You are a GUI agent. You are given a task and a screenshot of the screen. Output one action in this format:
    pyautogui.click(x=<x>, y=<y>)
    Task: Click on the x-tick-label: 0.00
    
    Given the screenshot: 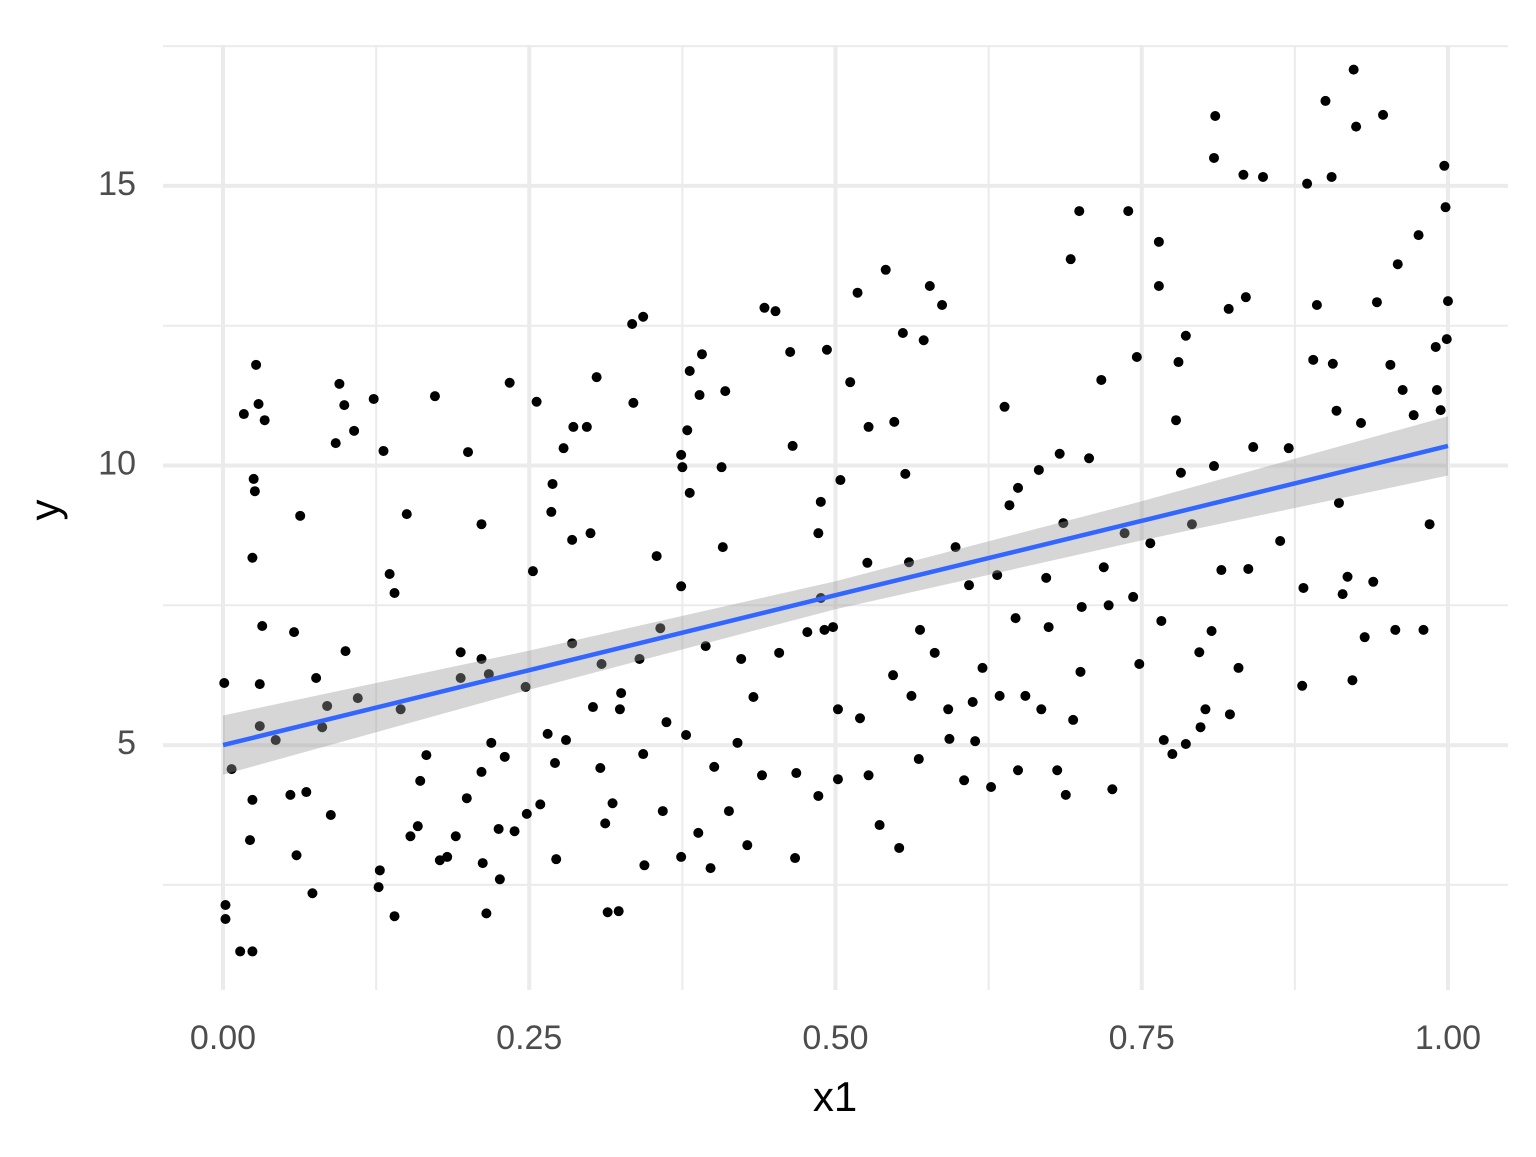 What is the action you would take?
    pyautogui.click(x=223, y=1038)
    